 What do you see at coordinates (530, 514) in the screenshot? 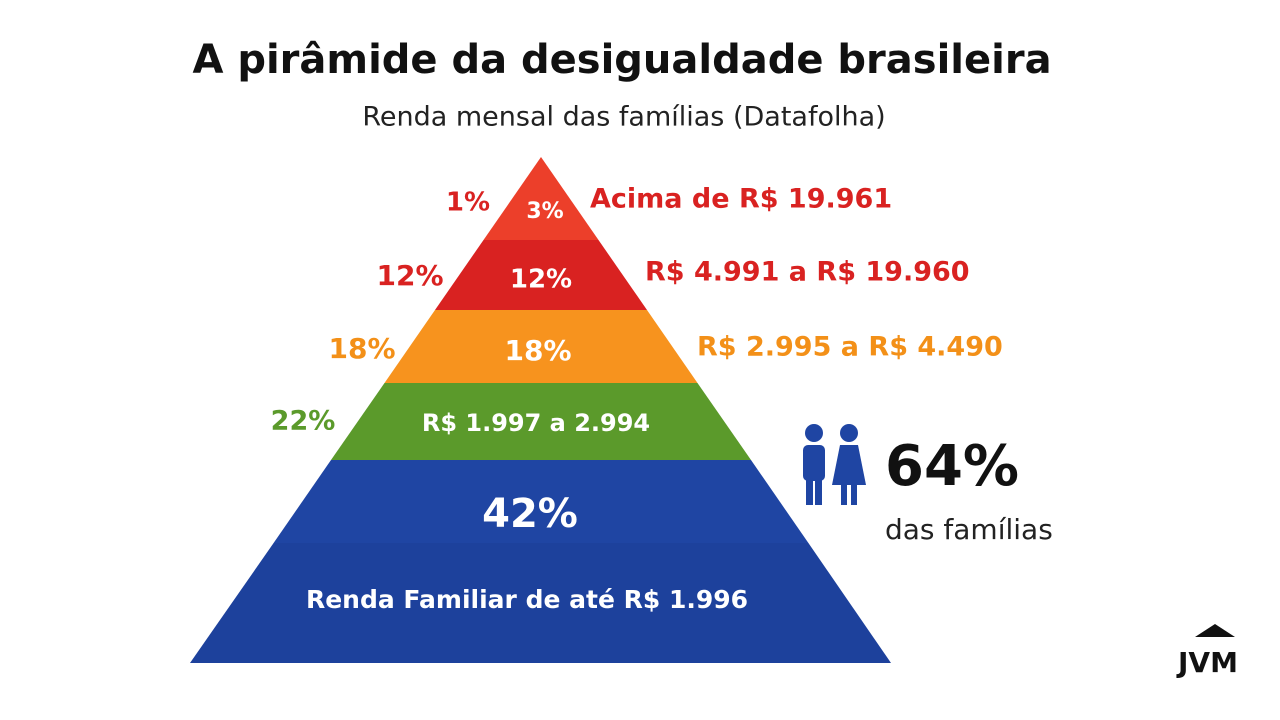
I see `share-inside: 42%` at bounding box center [530, 514].